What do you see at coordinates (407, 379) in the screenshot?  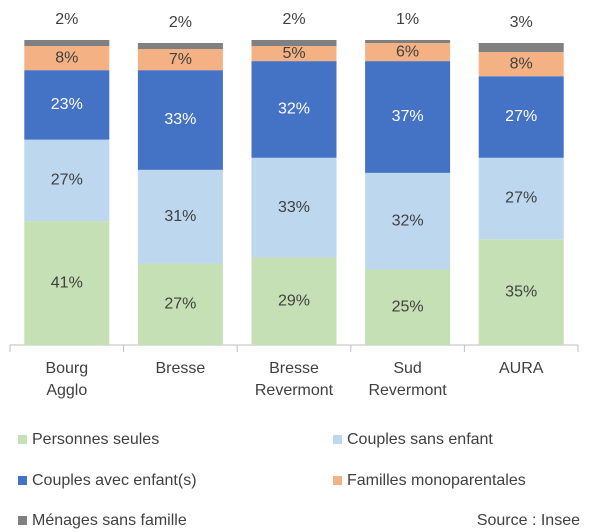 I see `x-tick-label: Sud Revermont` at bounding box center [407, 379].